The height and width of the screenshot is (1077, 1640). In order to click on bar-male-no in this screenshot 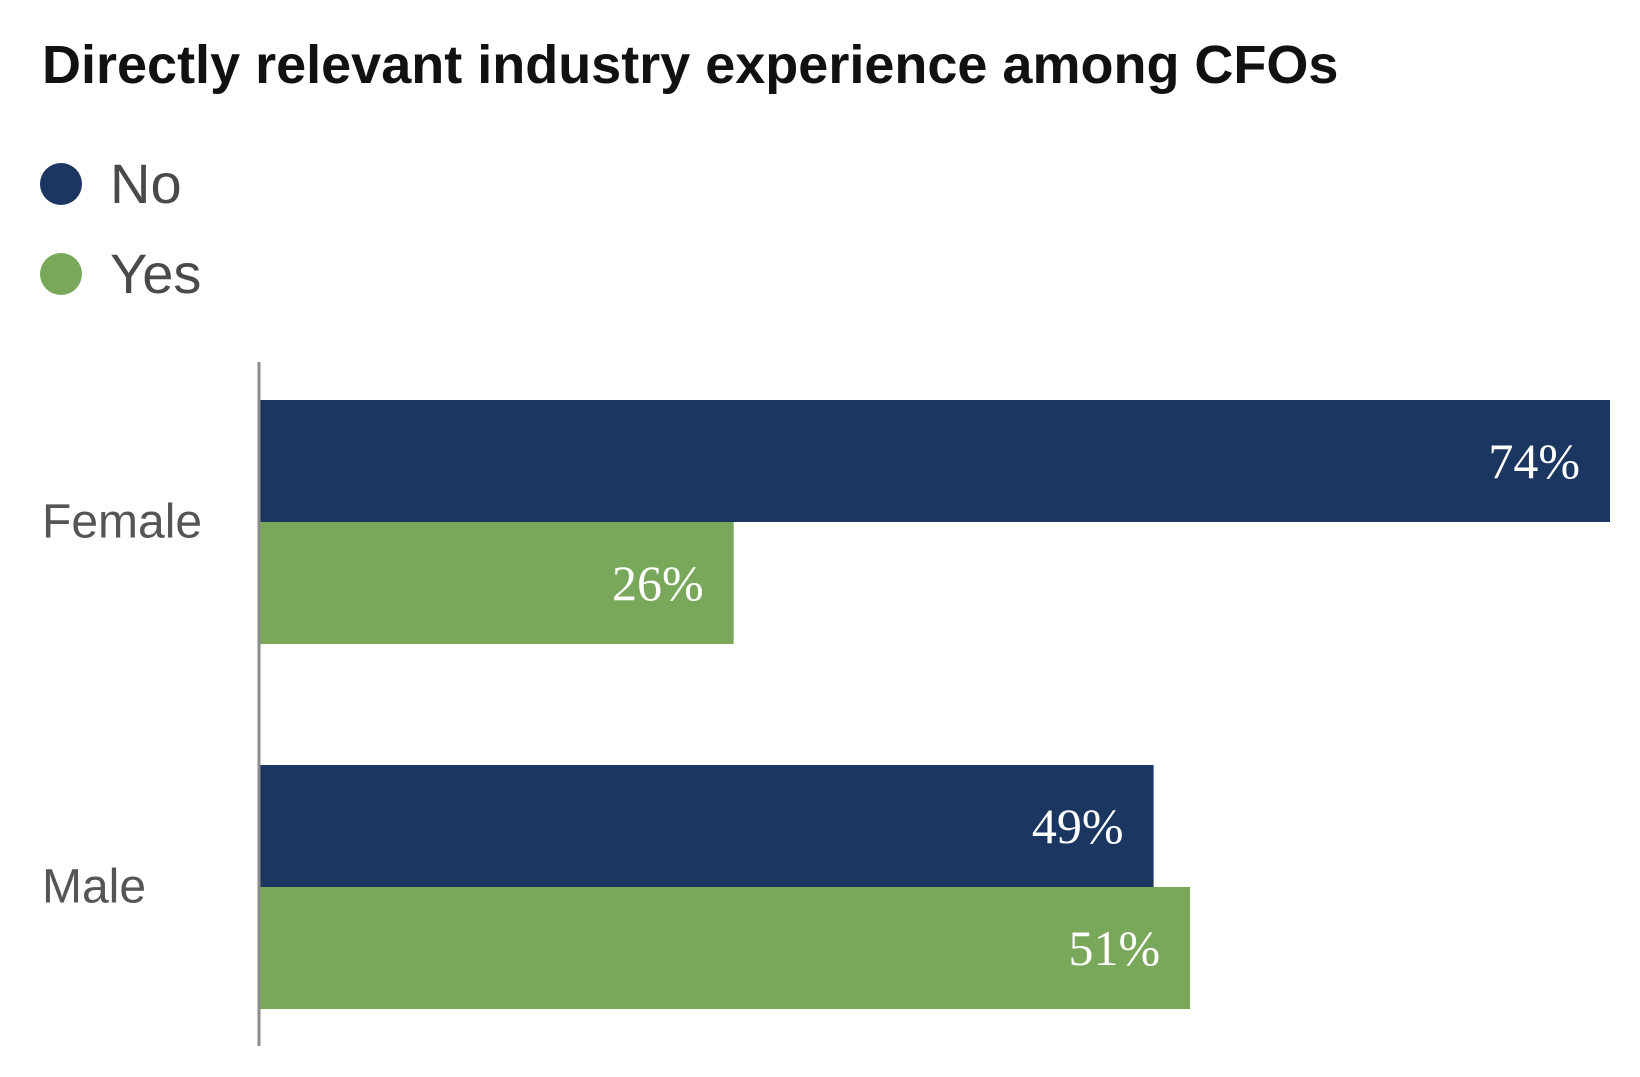, I will do `click(706, 826)`.